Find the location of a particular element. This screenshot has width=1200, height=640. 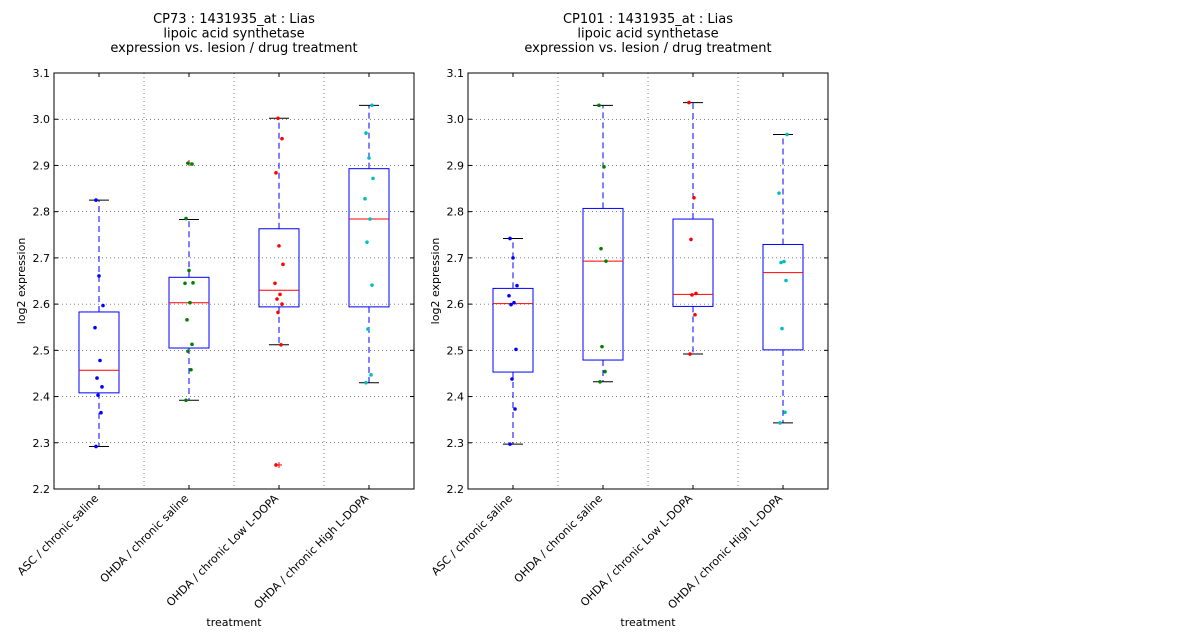

chart-title-line: lipoic acid synthetase is located at coordinates (233, 34).